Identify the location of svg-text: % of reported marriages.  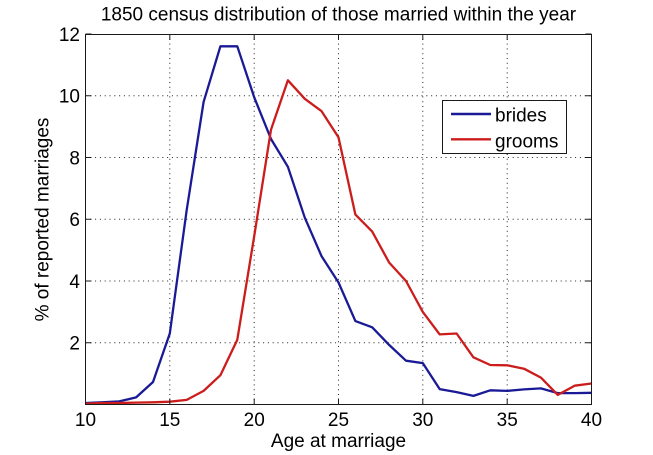
(43, 220).